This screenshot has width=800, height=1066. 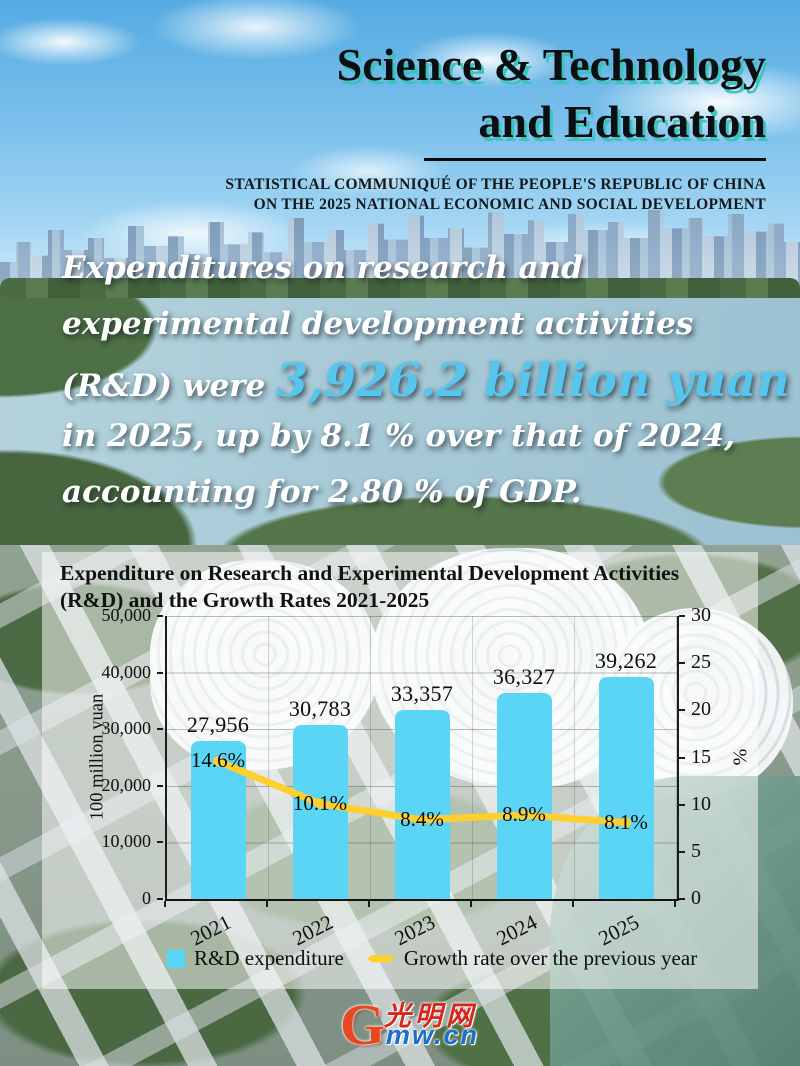 I want to click on intro-line: Expenditures on research and, so click(x=322, y=268).